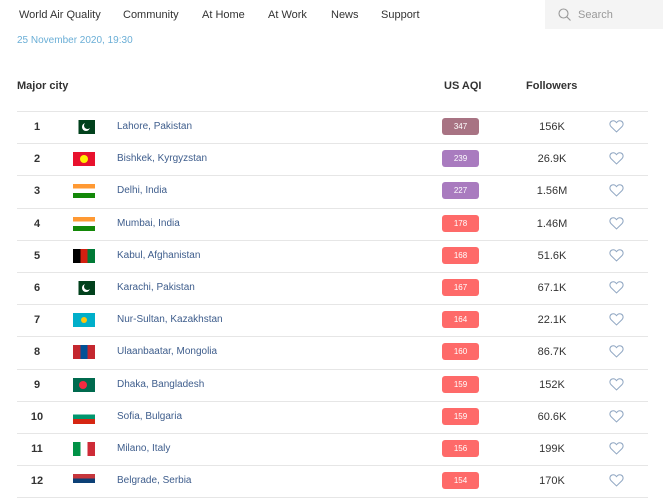  I want to click on followers-count: 199K, so click(552, 449).